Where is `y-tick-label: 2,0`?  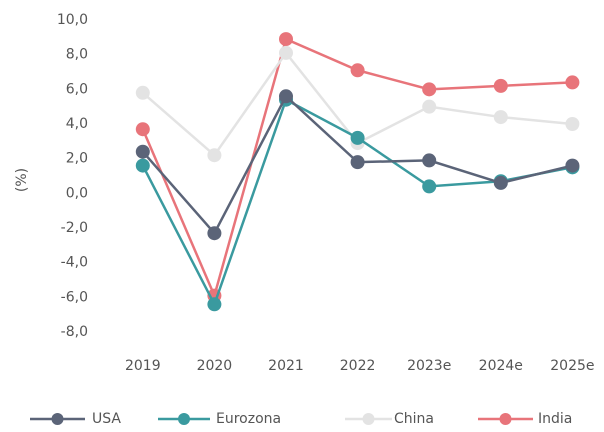
y-tick-label: 2,0 is located at coordinates (77, 159).